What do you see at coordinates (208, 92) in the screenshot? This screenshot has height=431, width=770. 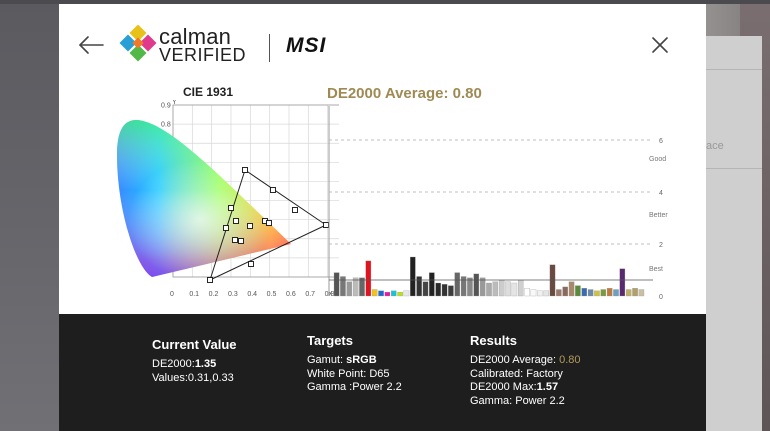 I see `cie-chart-title: CIE 1931` at bounding box center [208, 92].